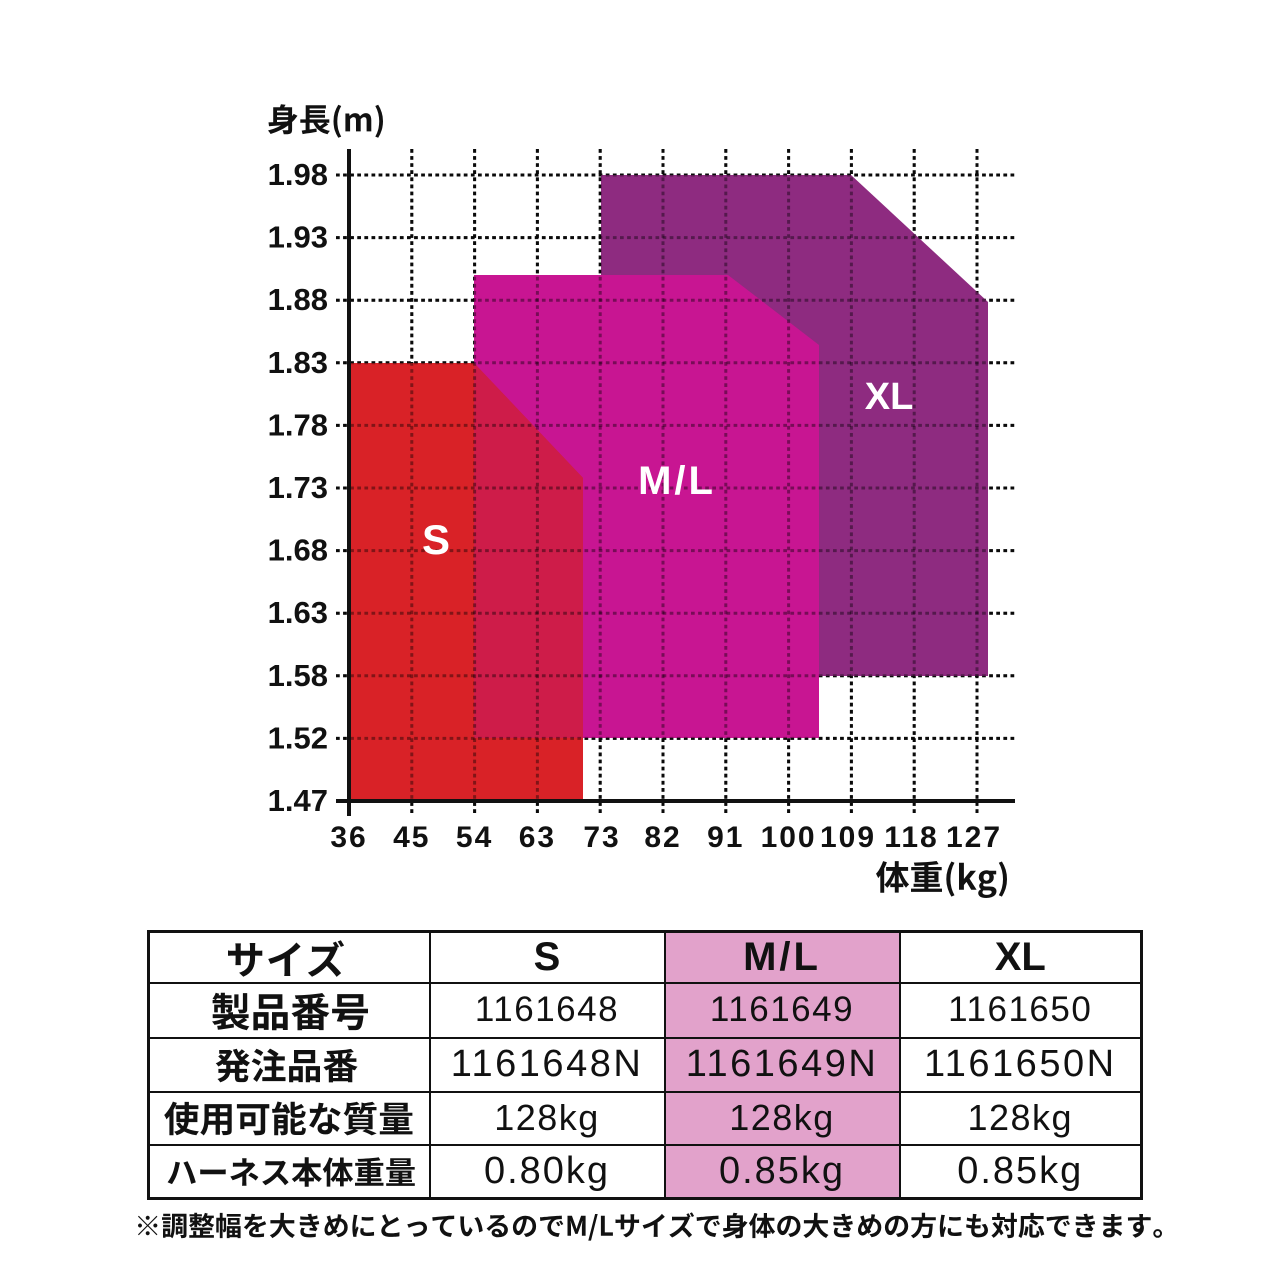 The image size is (1280, 1280). I want to click on svg-text: 109, so click(848, 837).